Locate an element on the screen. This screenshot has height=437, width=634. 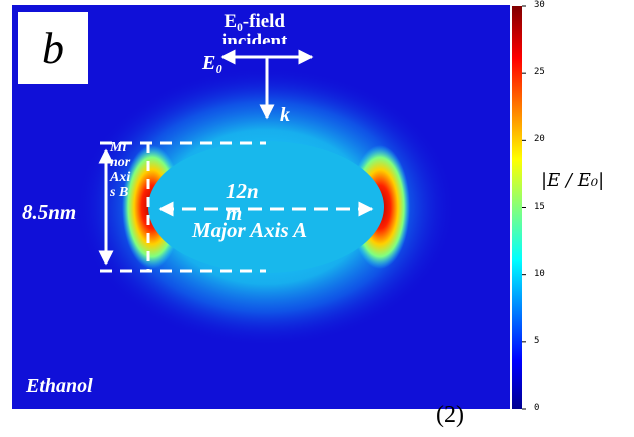
panel-label-box: b is located at coordinates (53, 48).